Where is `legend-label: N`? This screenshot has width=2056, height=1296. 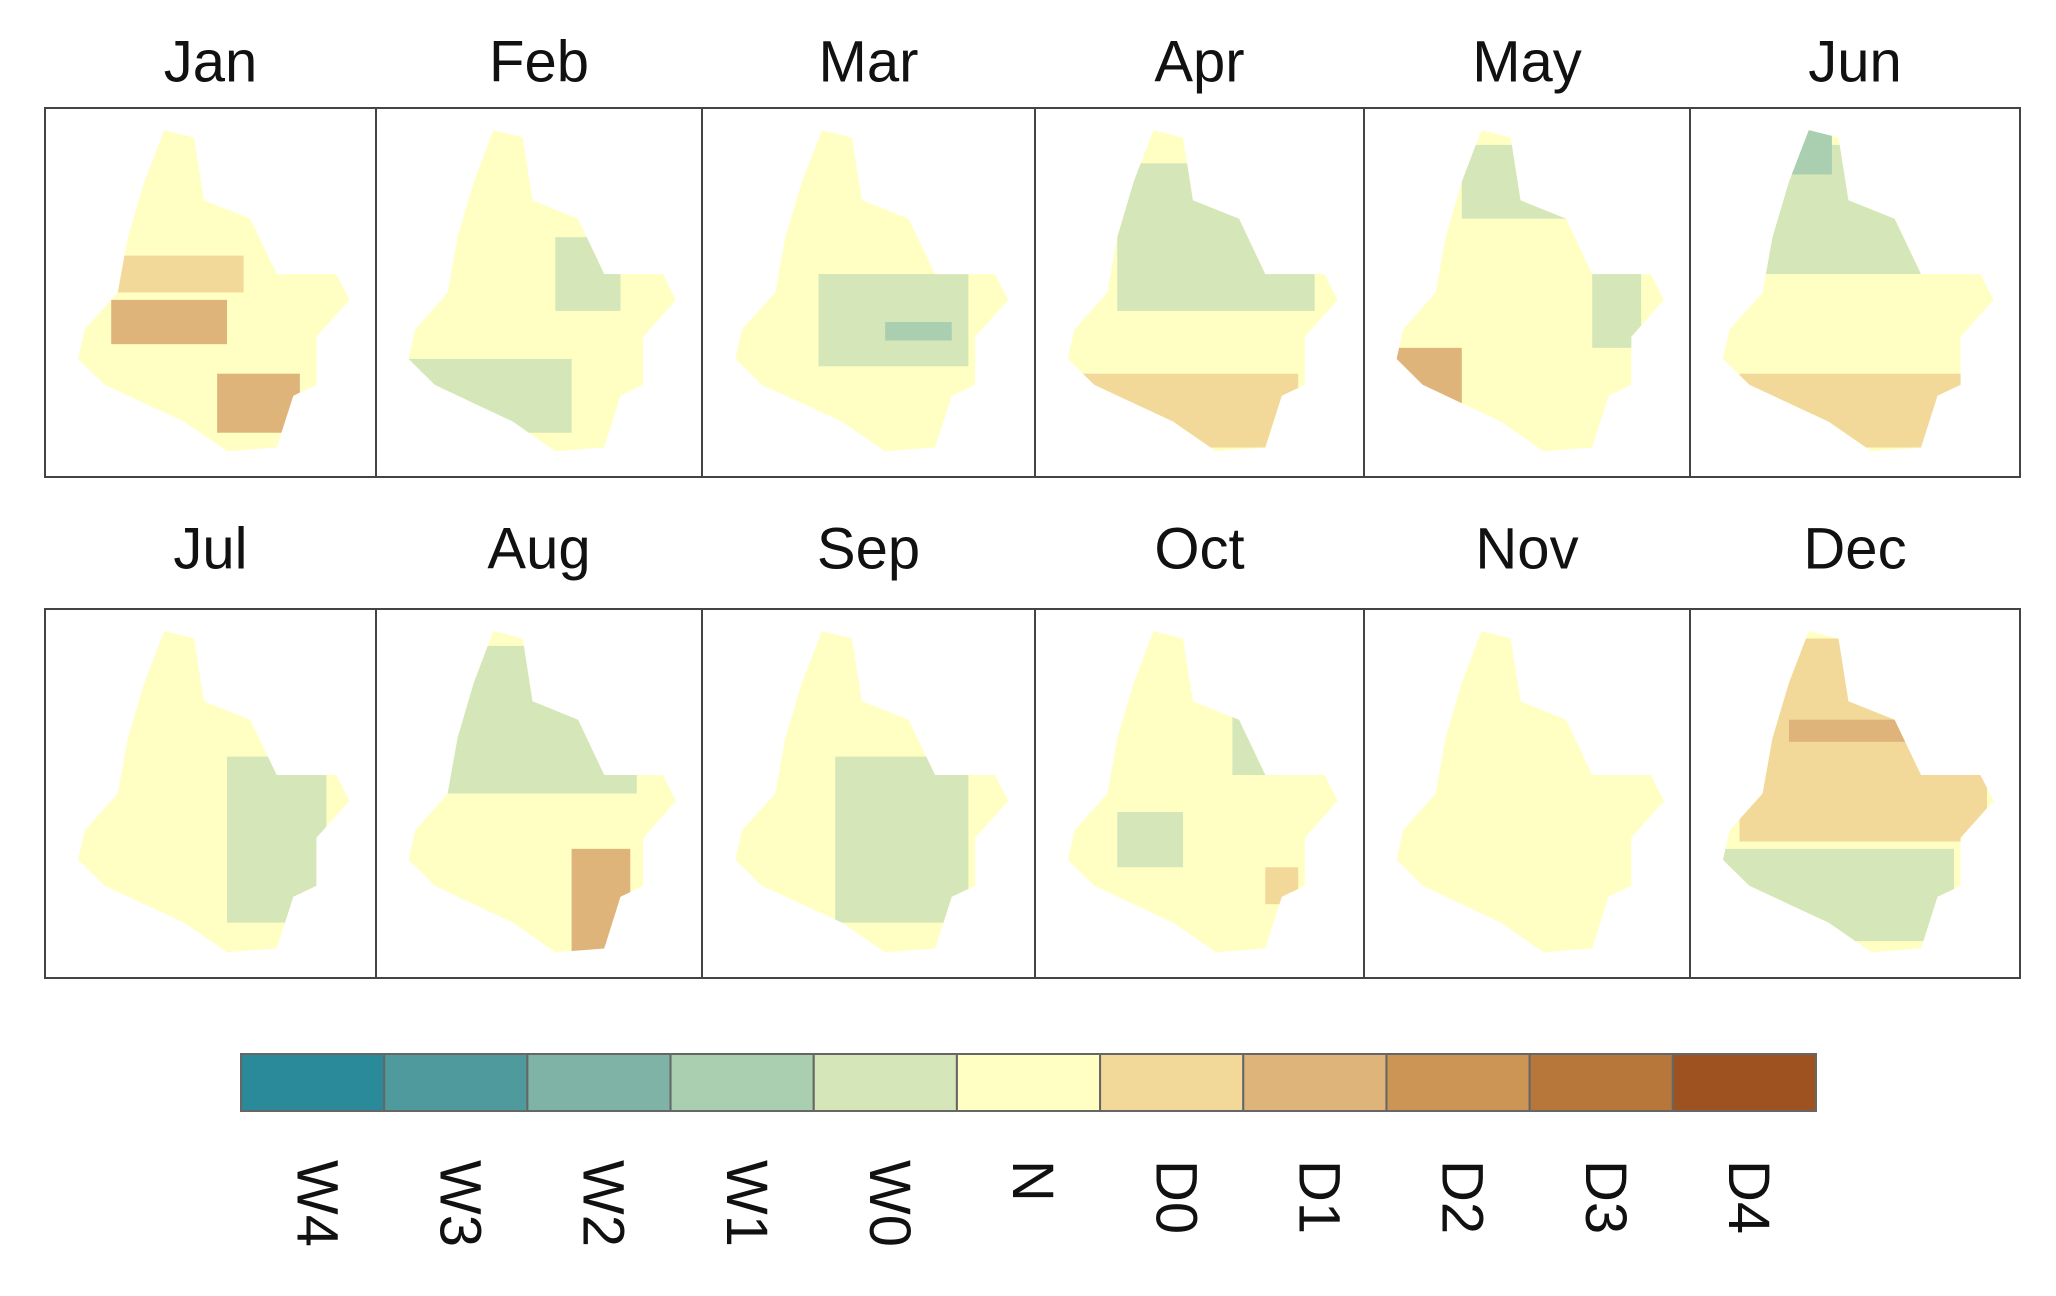 legend-label: N is located at coordinates (1032, 1181).